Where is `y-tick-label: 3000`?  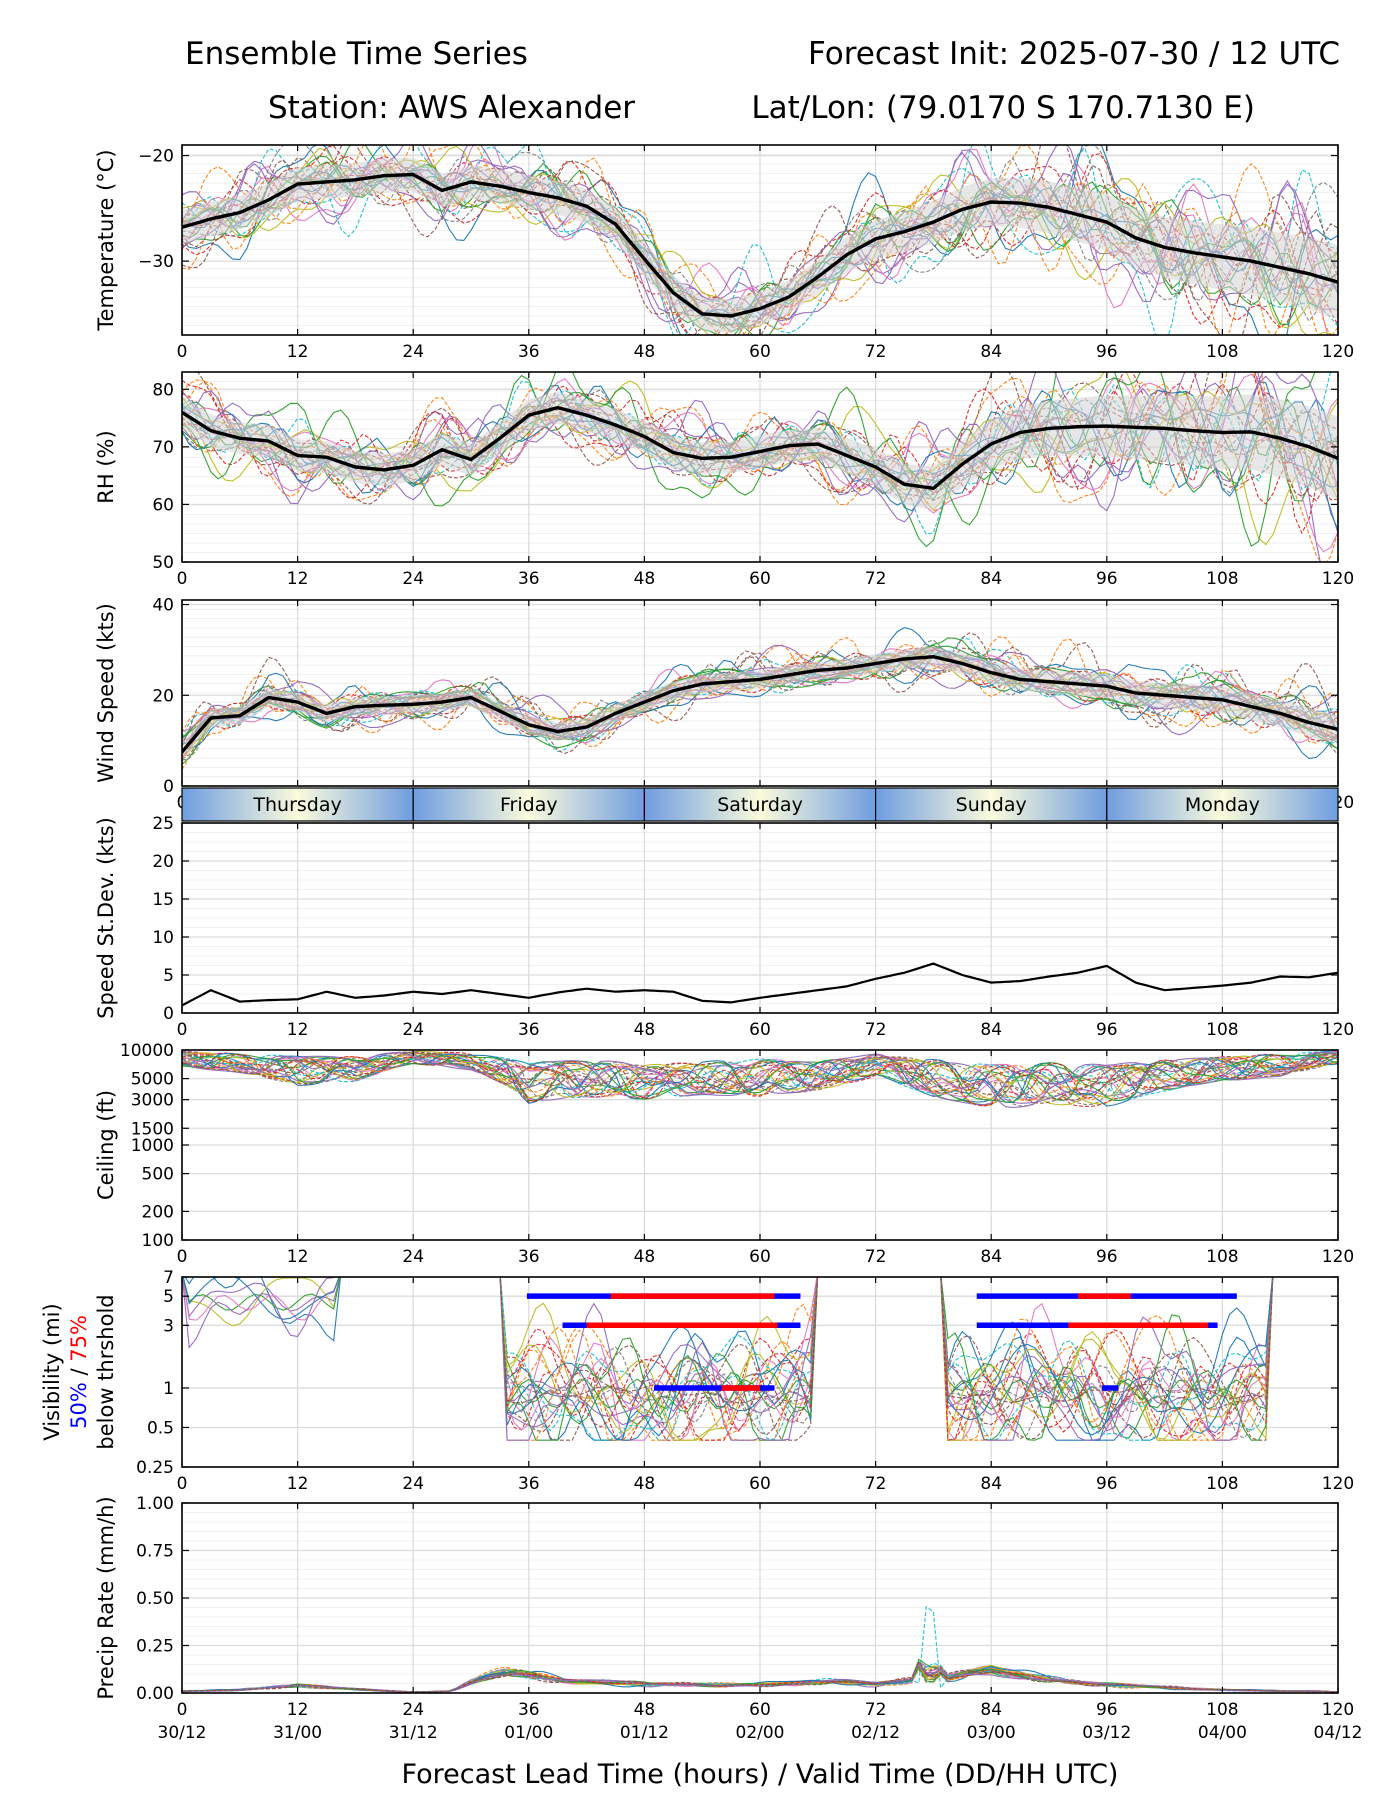 y-tick-label: 3000 is located at coordinates (152, 1101).